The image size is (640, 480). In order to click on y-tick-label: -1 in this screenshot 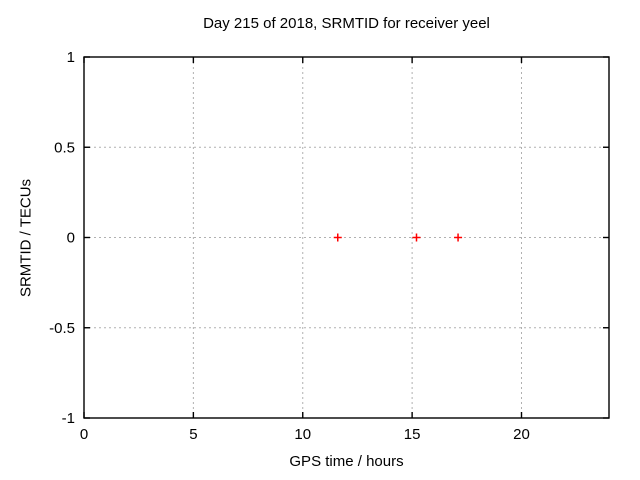, I will do `click(68, 418)`.